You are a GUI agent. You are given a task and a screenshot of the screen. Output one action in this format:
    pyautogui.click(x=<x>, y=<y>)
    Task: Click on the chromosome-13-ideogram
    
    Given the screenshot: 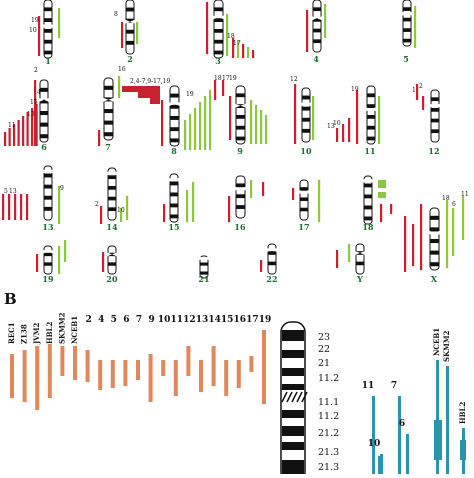 What is the action you would take?
    pyautogui.click(x=294, y=399)
    